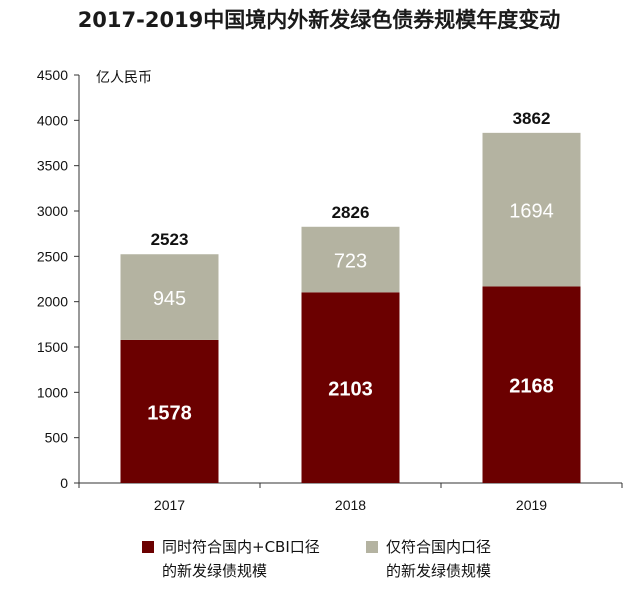 The width and height of the screenshot is (638, 593). Describe the element at coordinates (351, 212) in the screenshot. I see `total-label: 2826` at that location.